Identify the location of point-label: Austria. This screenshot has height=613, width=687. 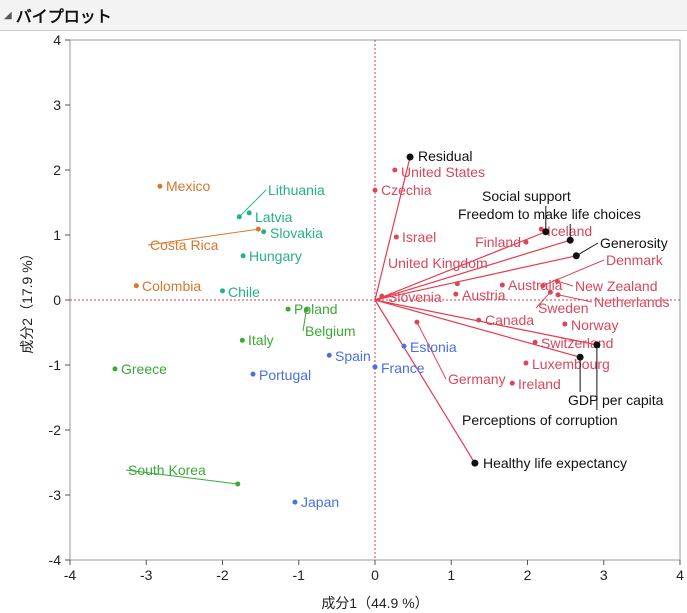
(484, 295).